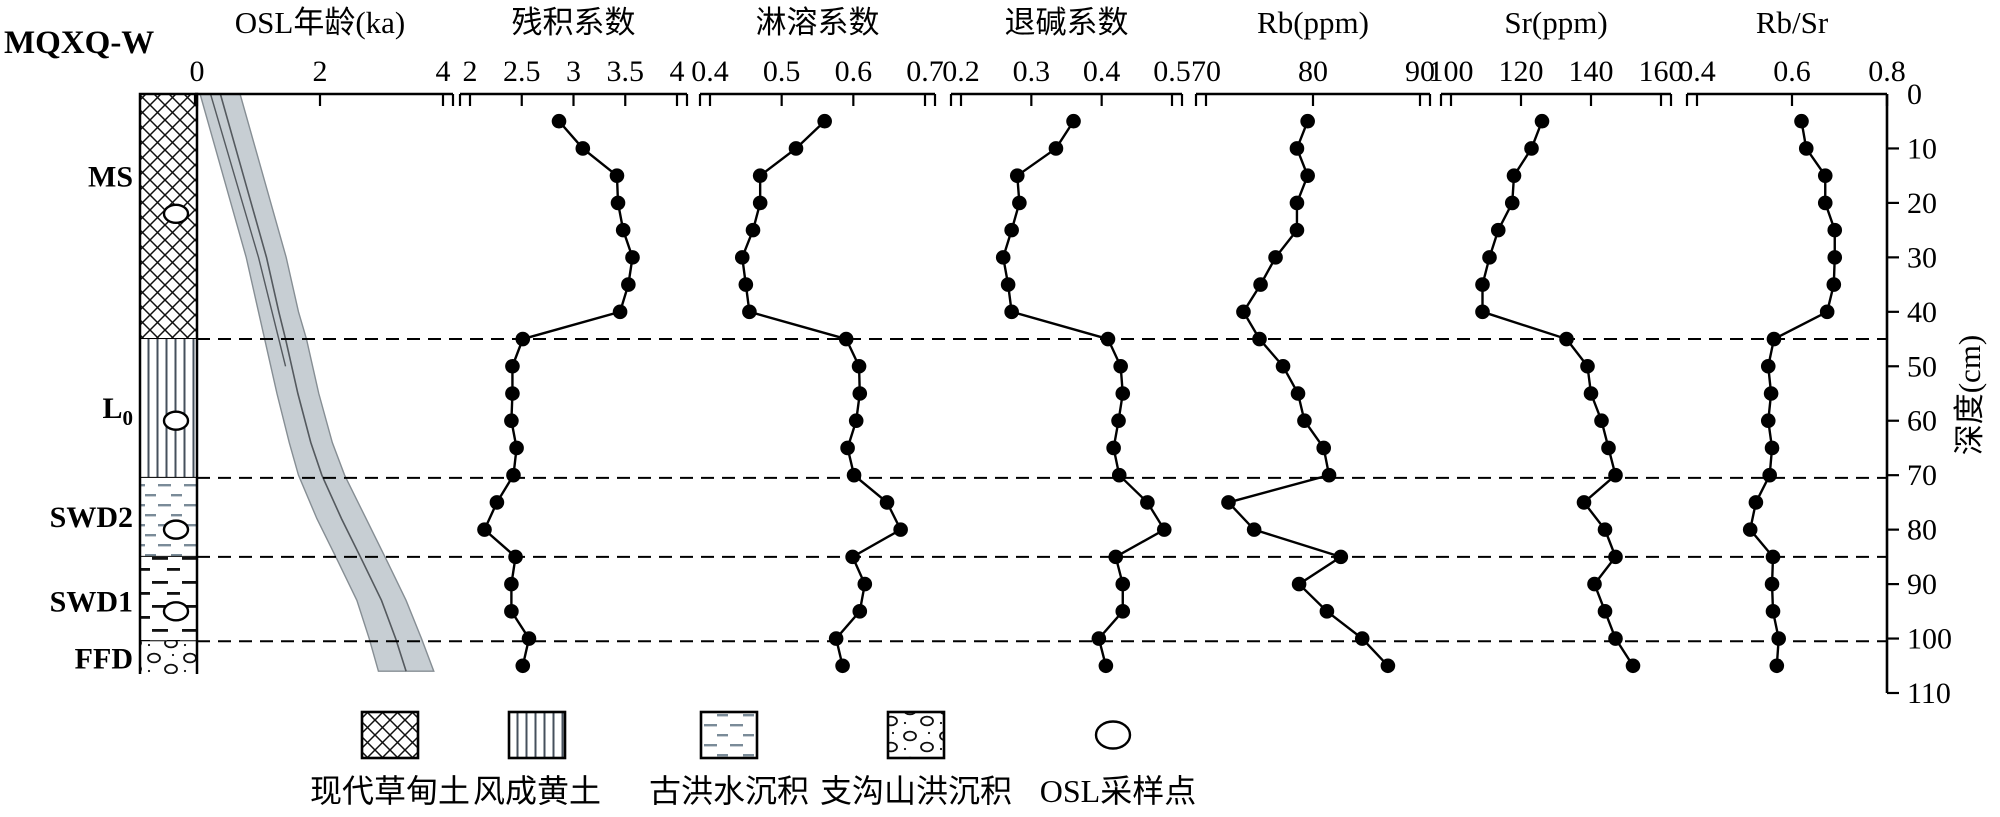 The width and height of the screenshot is (2000, 817). I want to click on panel-alkali_removal_coeff: 退碱系数 0.2 0.3 0.4 0.5, so click(1066, 339).